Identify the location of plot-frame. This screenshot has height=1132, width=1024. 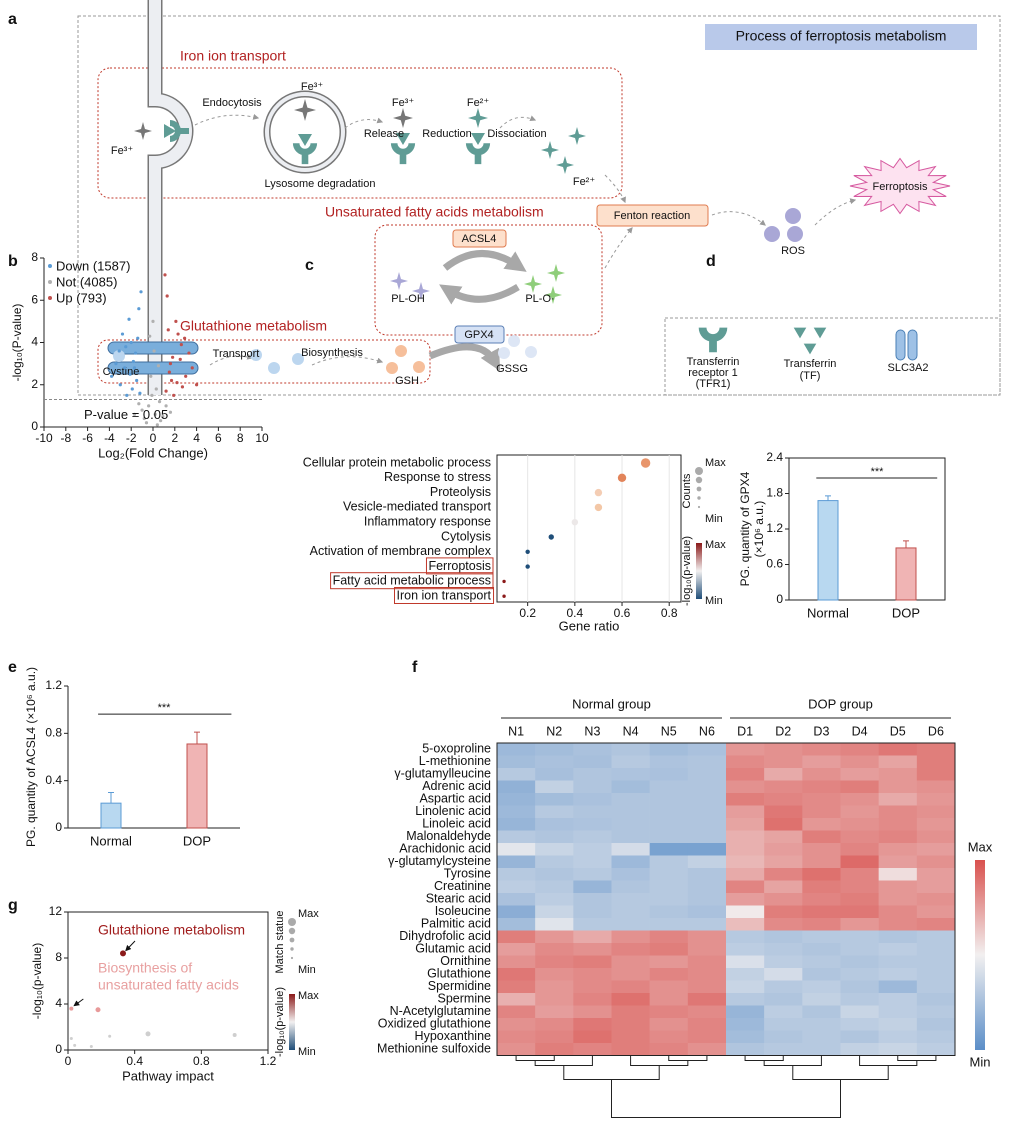
(867, 529).